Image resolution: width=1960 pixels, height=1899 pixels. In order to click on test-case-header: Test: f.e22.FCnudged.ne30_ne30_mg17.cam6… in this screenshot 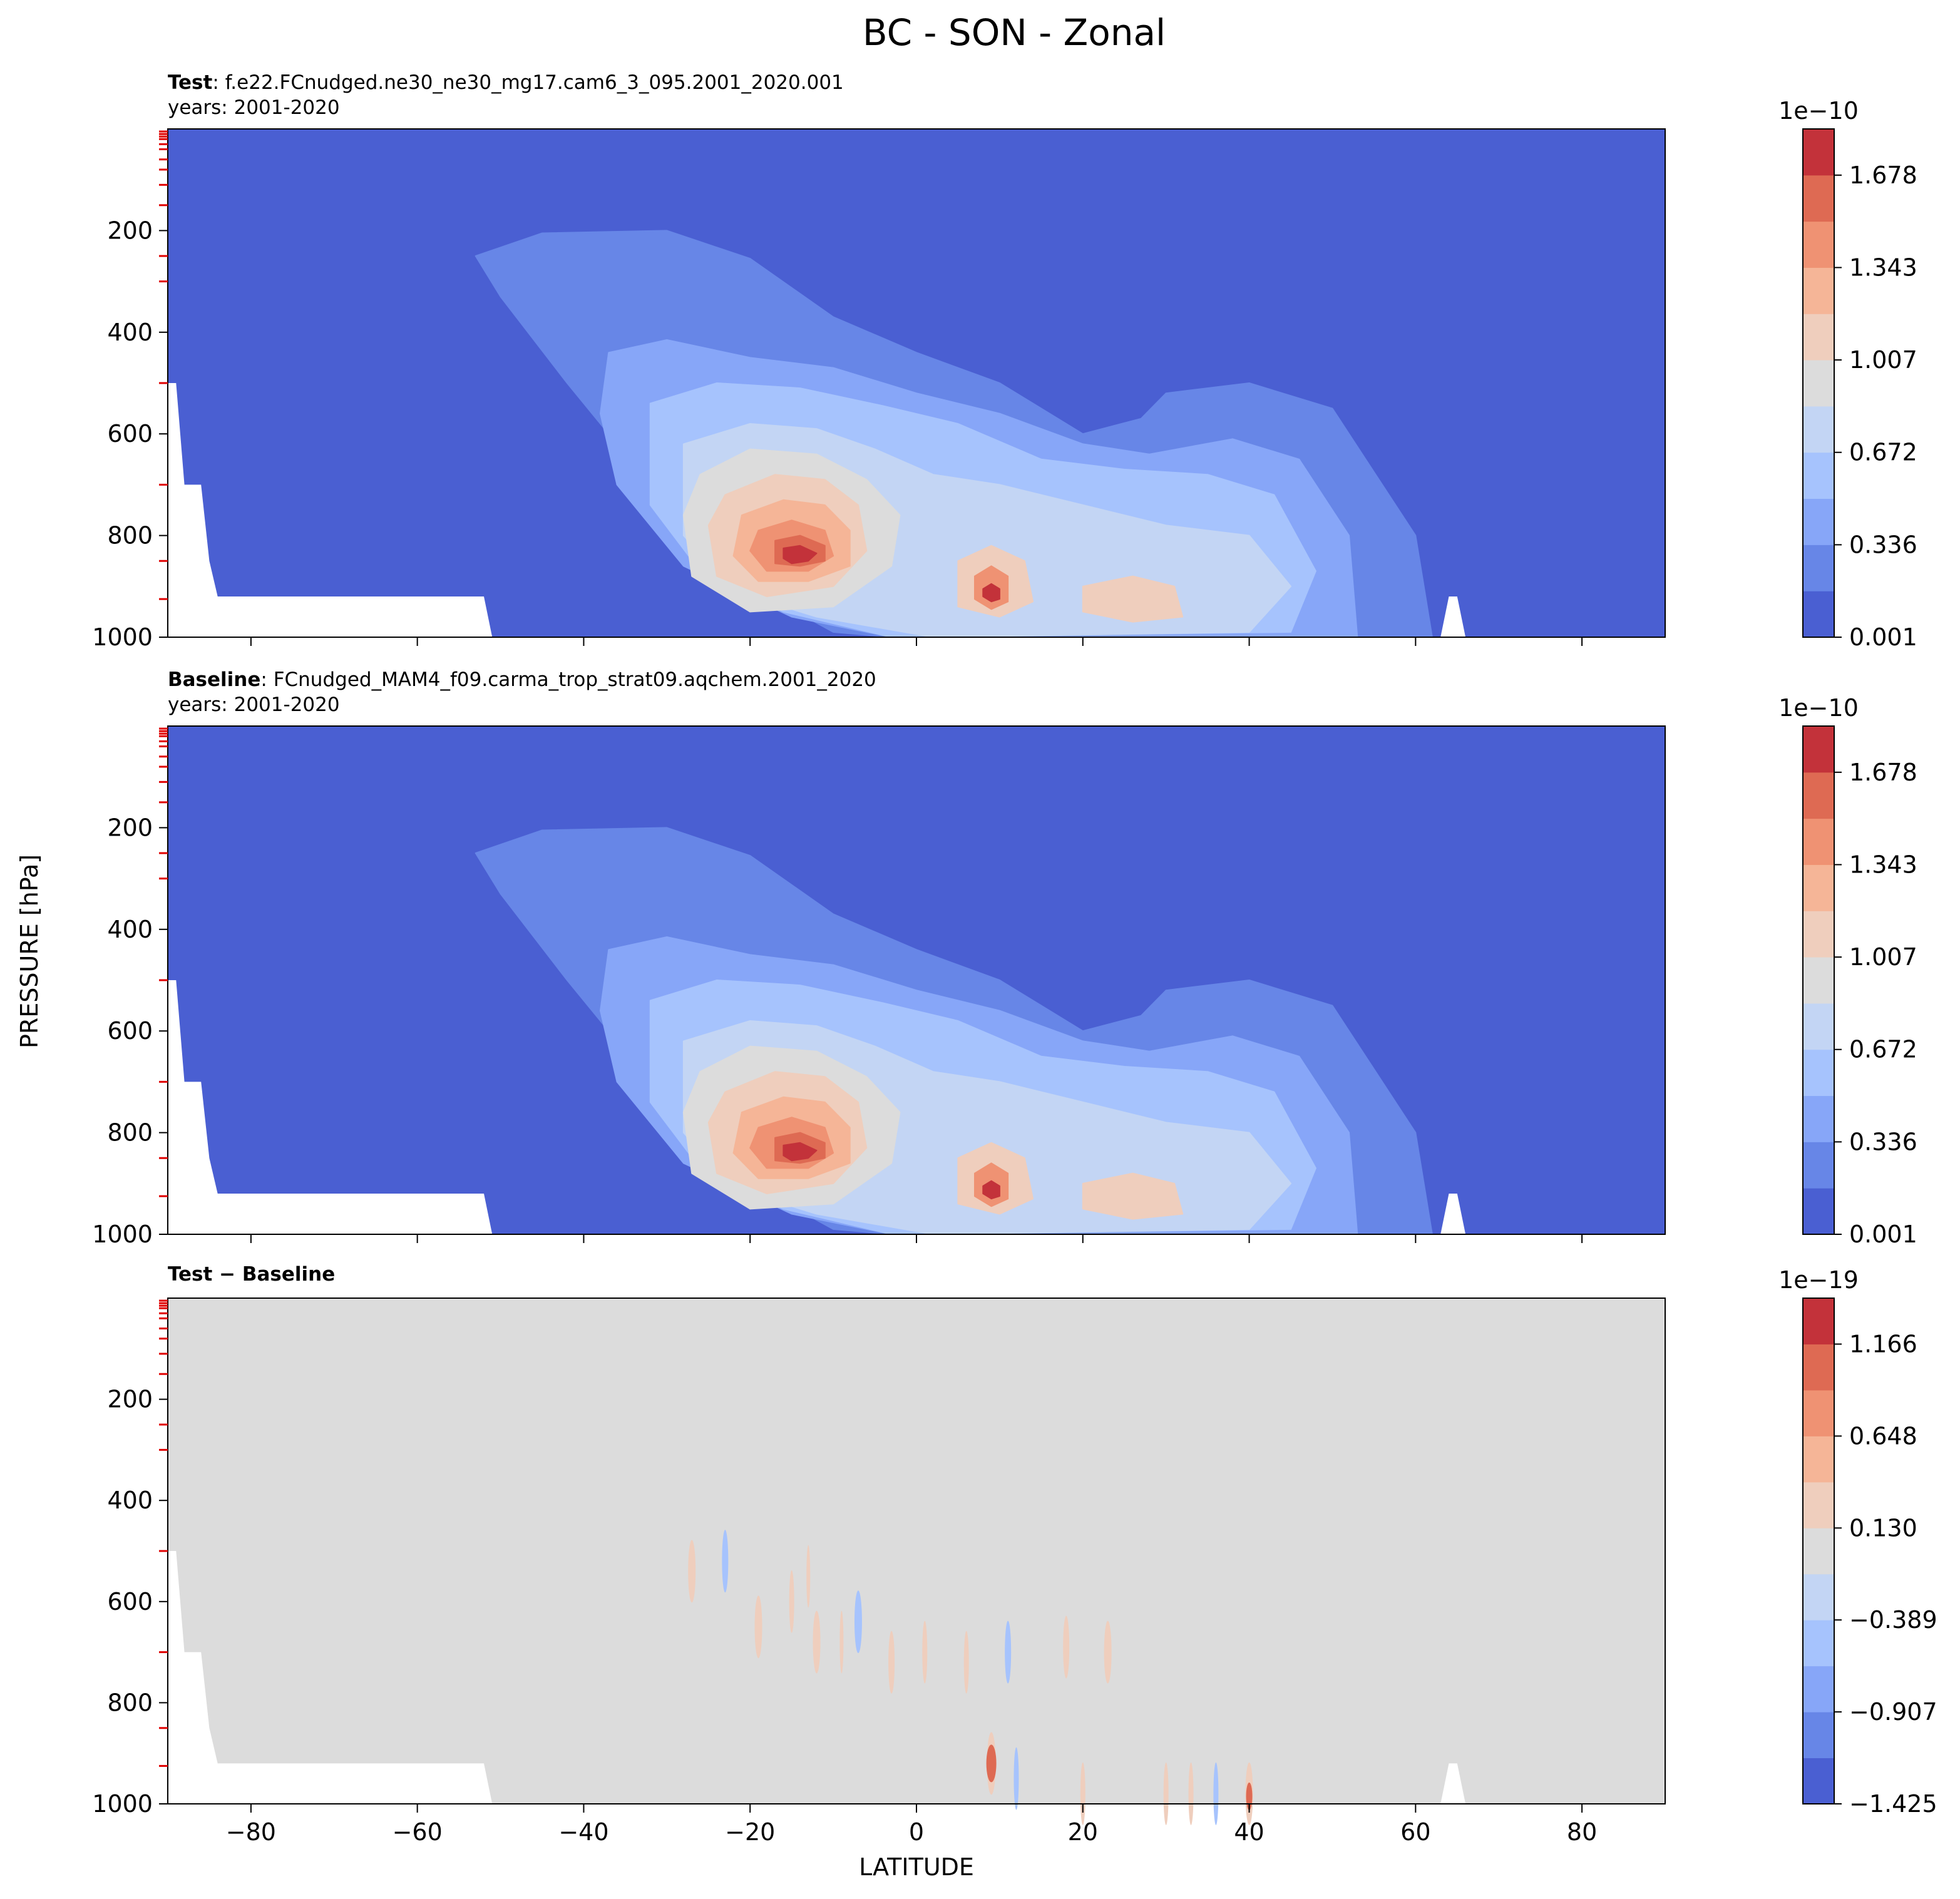, I will do `click(506, 82)`.